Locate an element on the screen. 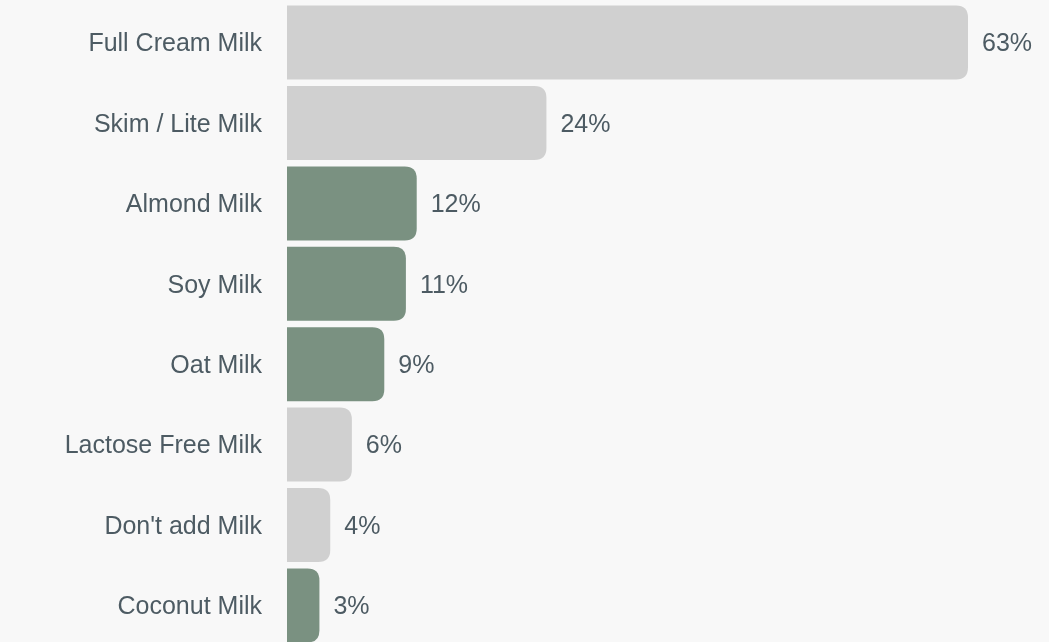 This screenshot has width=1049, height=642. y-tick-label: Lactose Free Milk is located at coordinates (163, 444).